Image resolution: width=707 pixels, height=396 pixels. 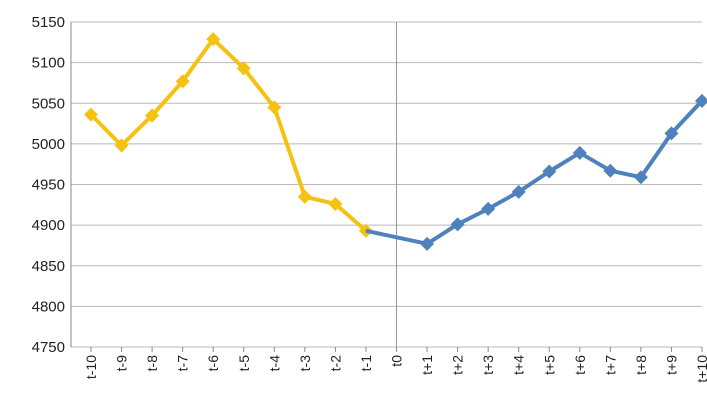 I want to click on y-tick-label: 4900, so click(x=48, y=225).